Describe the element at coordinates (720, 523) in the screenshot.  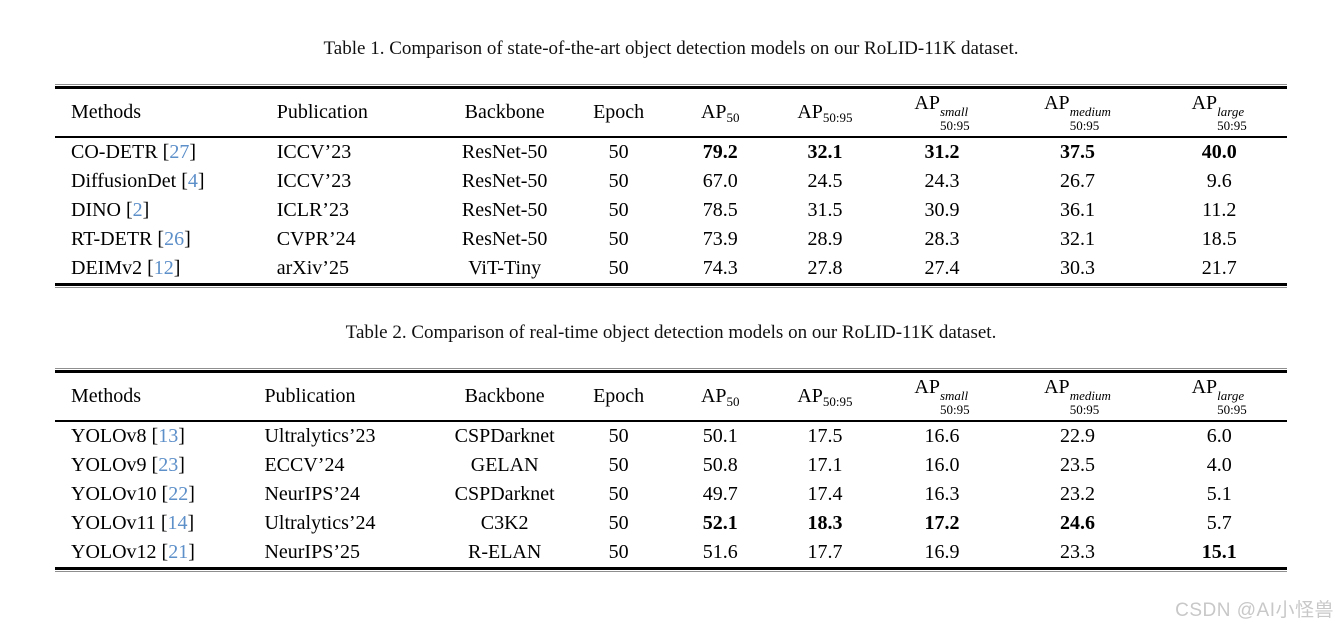
I see `ap50-cell: 52.1` at that location.